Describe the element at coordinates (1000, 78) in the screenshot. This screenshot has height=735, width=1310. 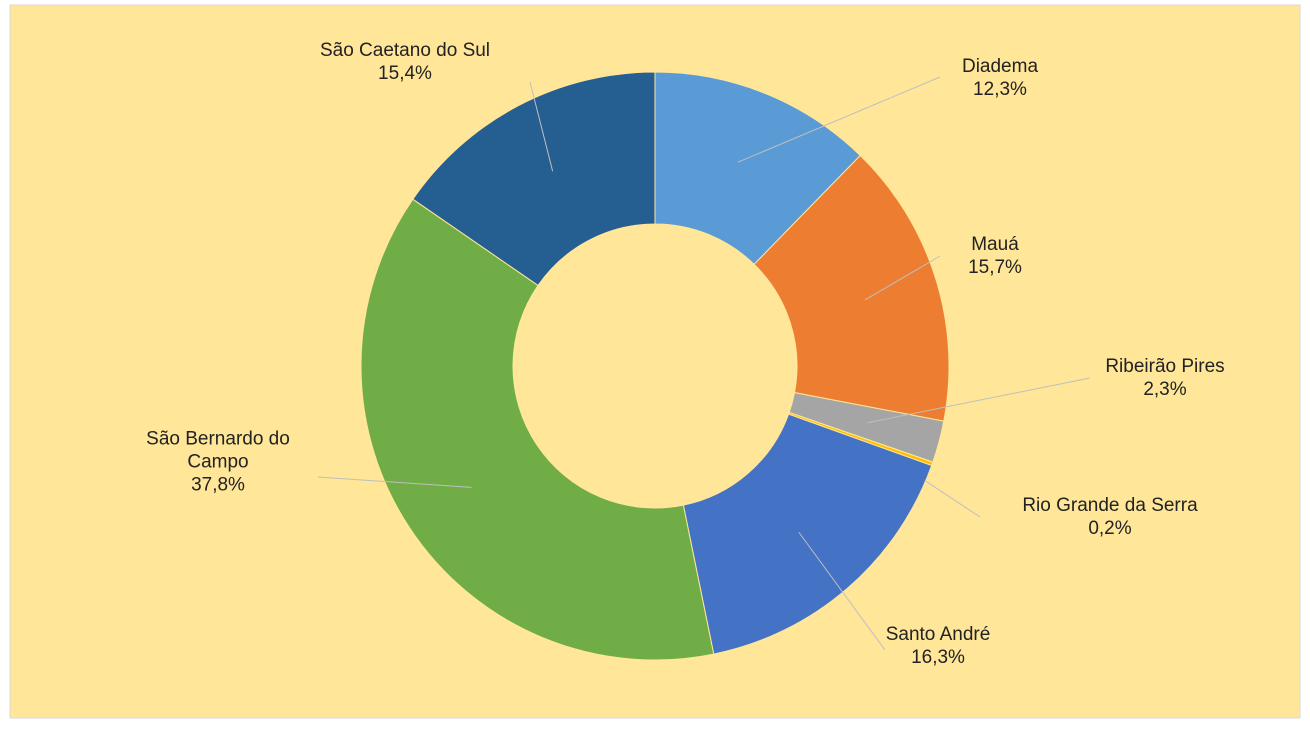
I see `data-label: Diadema 12,3%` at that location.